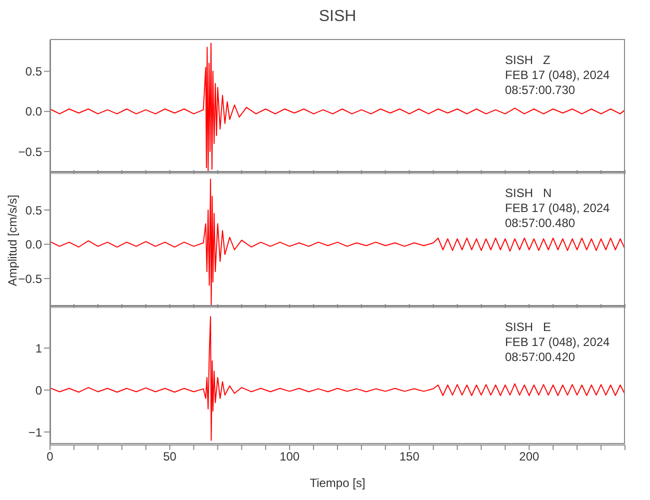 This screenshot has width=650, height=500. Describe the element at coordinates (170, 457) in the screenshot. I see `x-tick-label: 50` at that location.